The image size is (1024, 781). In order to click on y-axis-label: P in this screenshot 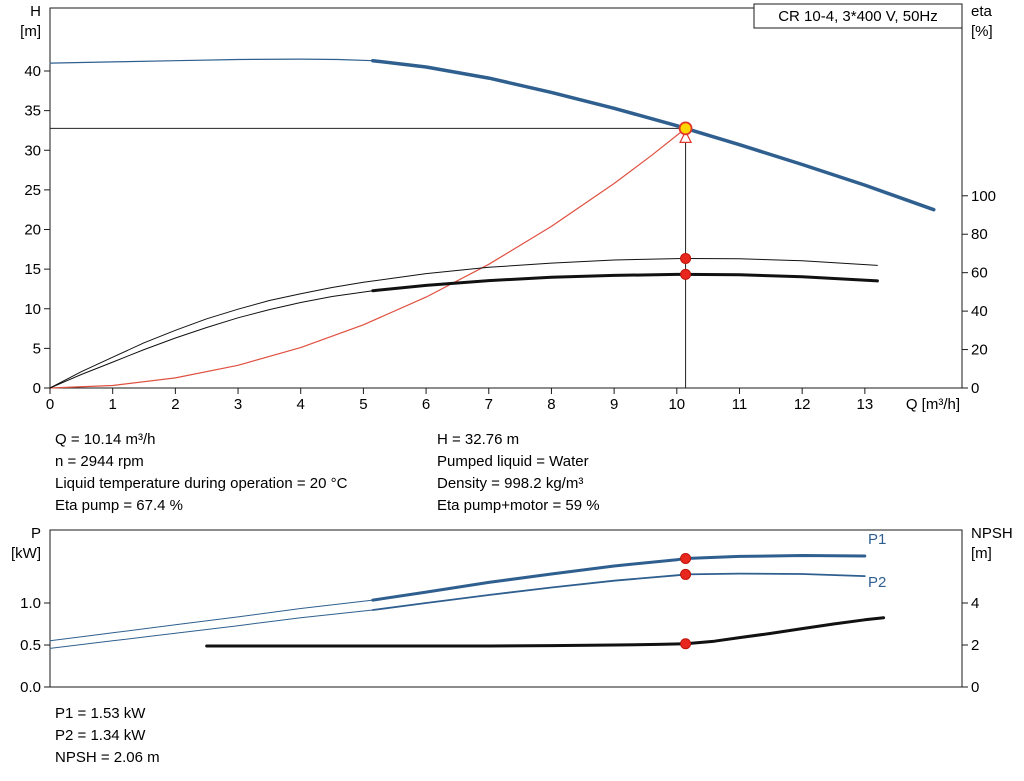, I will do `click(36, 533)`.